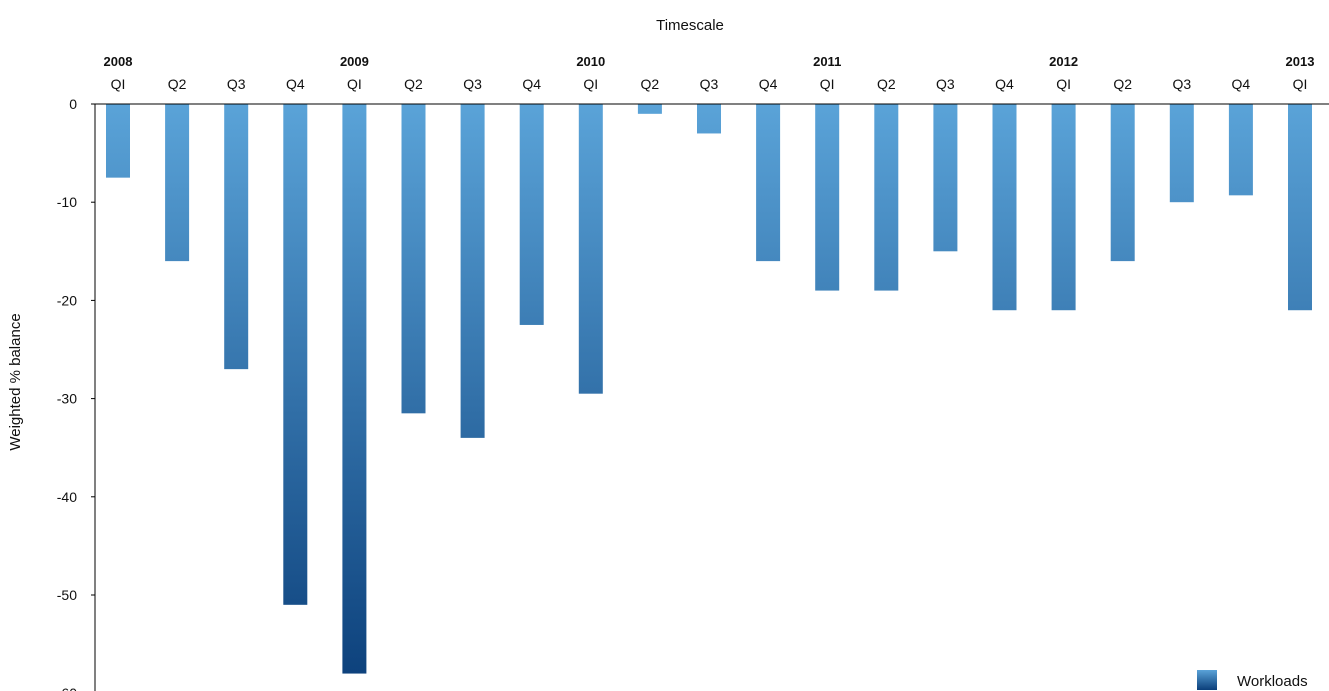 Image resolution: width=1329 pixels, height=691 pixels. What do you see at coordinates (67, 399) in the screenshot?
I see `y-tick-label: -30` at bounding box center [67, 399].